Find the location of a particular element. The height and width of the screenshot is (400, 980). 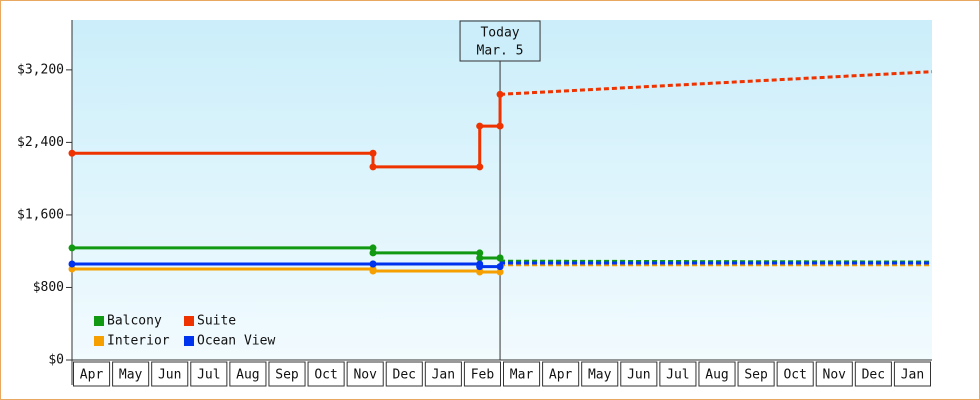

y-tick-label: $1,600 is located at coordinates (40, 214).